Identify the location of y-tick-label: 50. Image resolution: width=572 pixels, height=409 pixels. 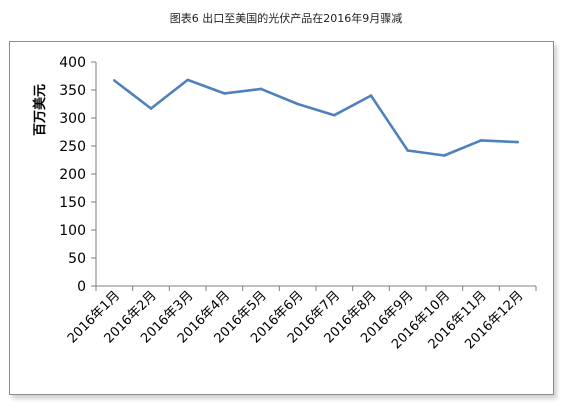
(77, 259).